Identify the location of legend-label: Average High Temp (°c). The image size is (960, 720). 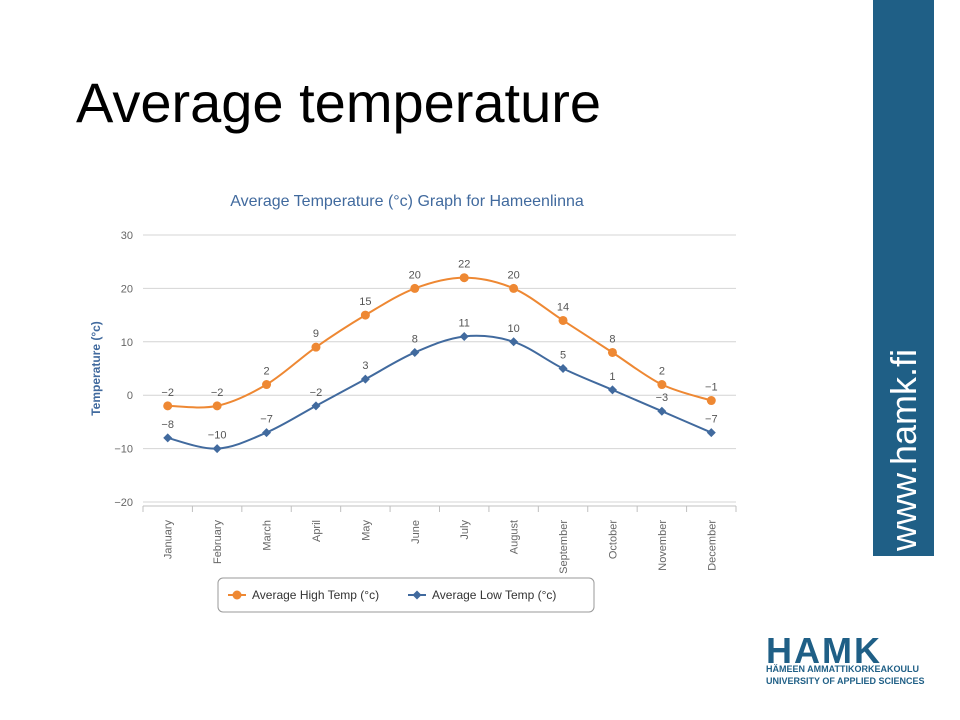
(315, 595).